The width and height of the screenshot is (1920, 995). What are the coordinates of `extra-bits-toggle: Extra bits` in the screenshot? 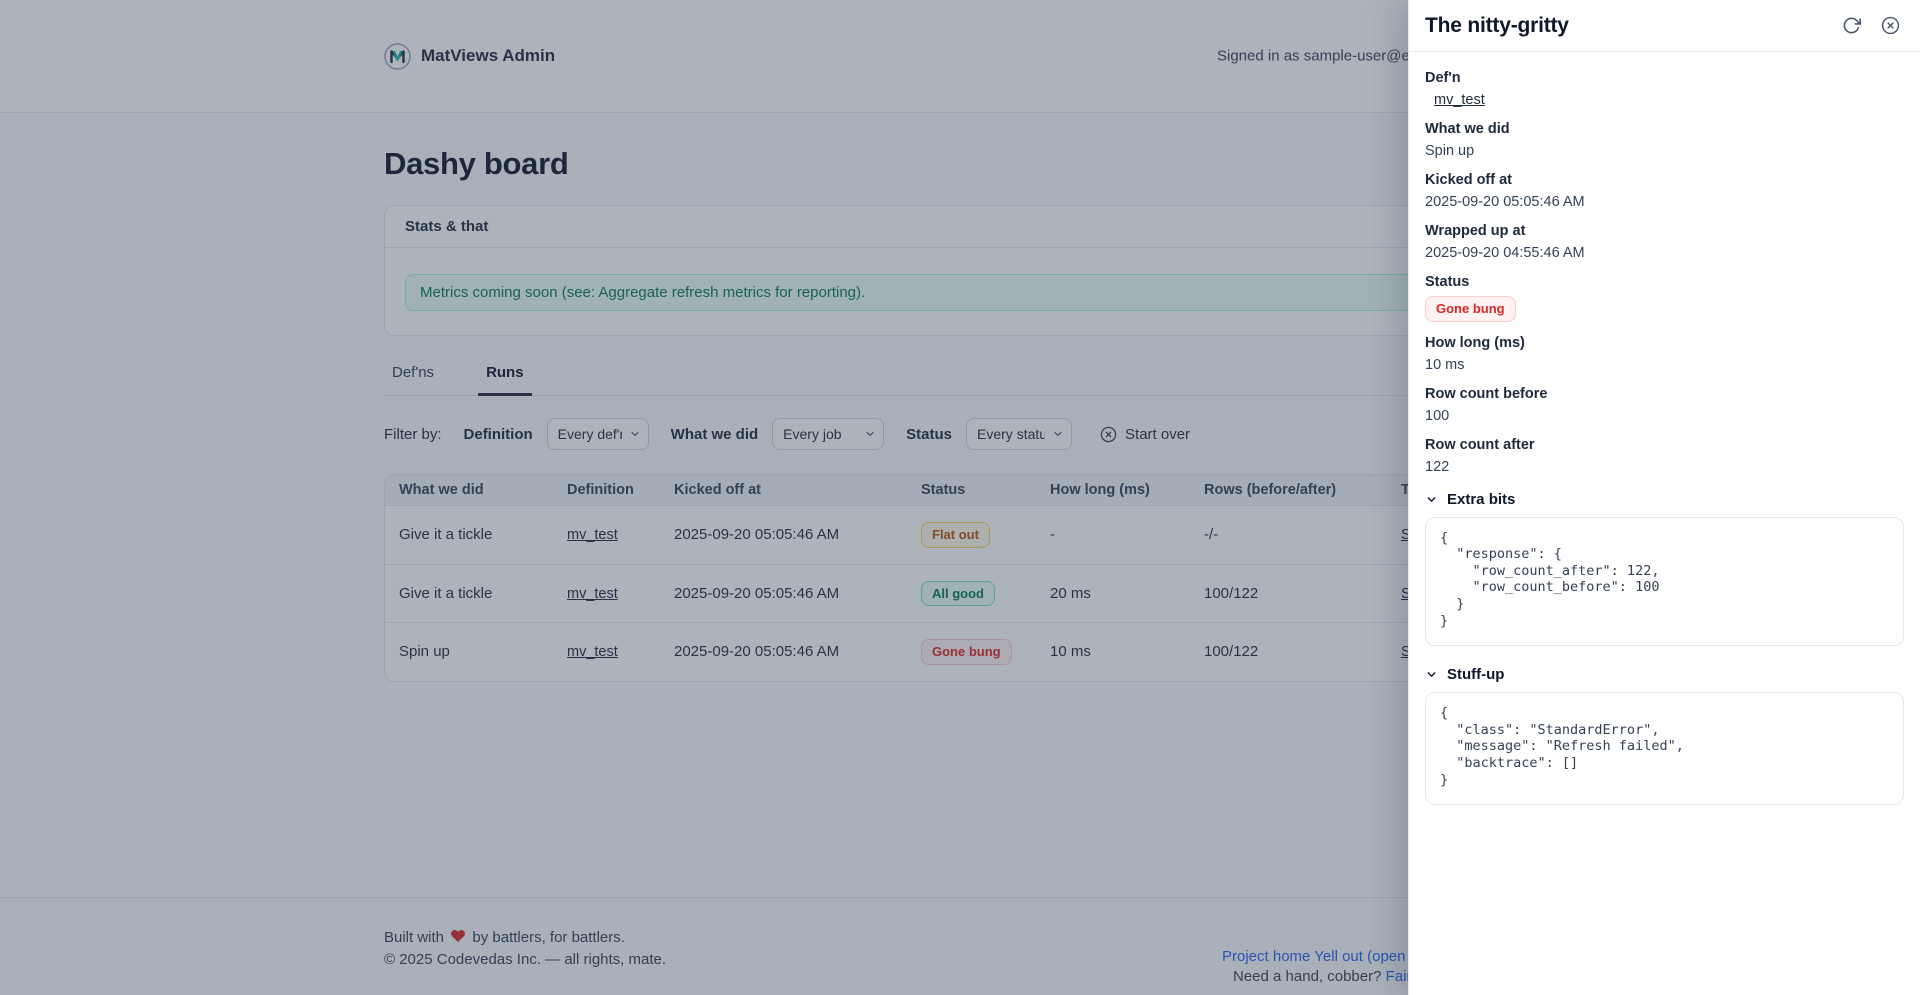 It's located at (1470, 499).